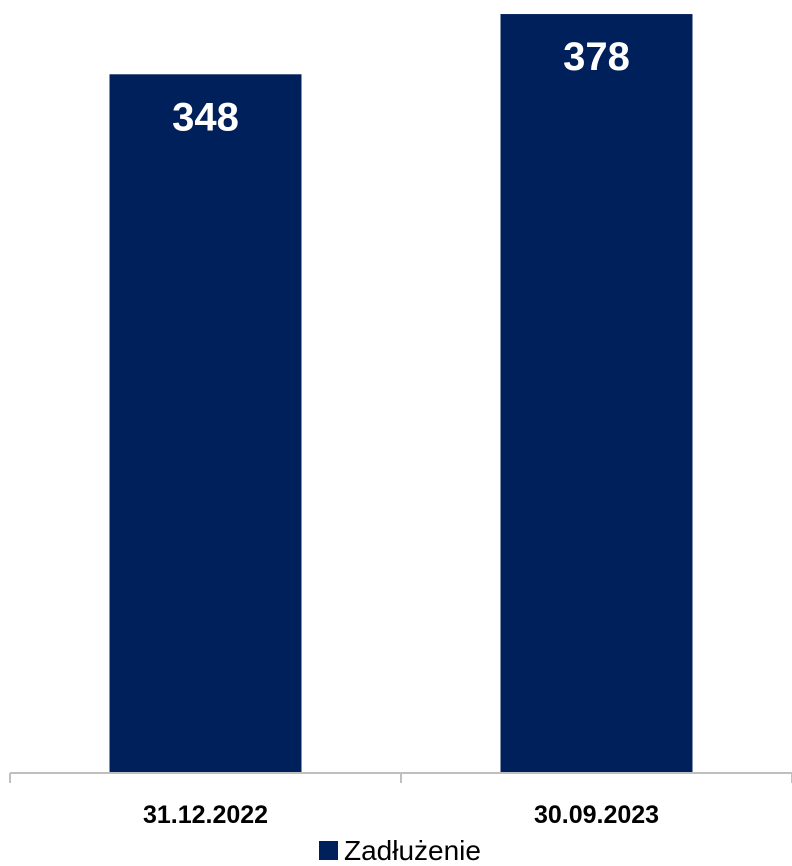 The width and height of the screenshot is (792, 866). I want to click on x-axis-ticks, so click(400, 778).